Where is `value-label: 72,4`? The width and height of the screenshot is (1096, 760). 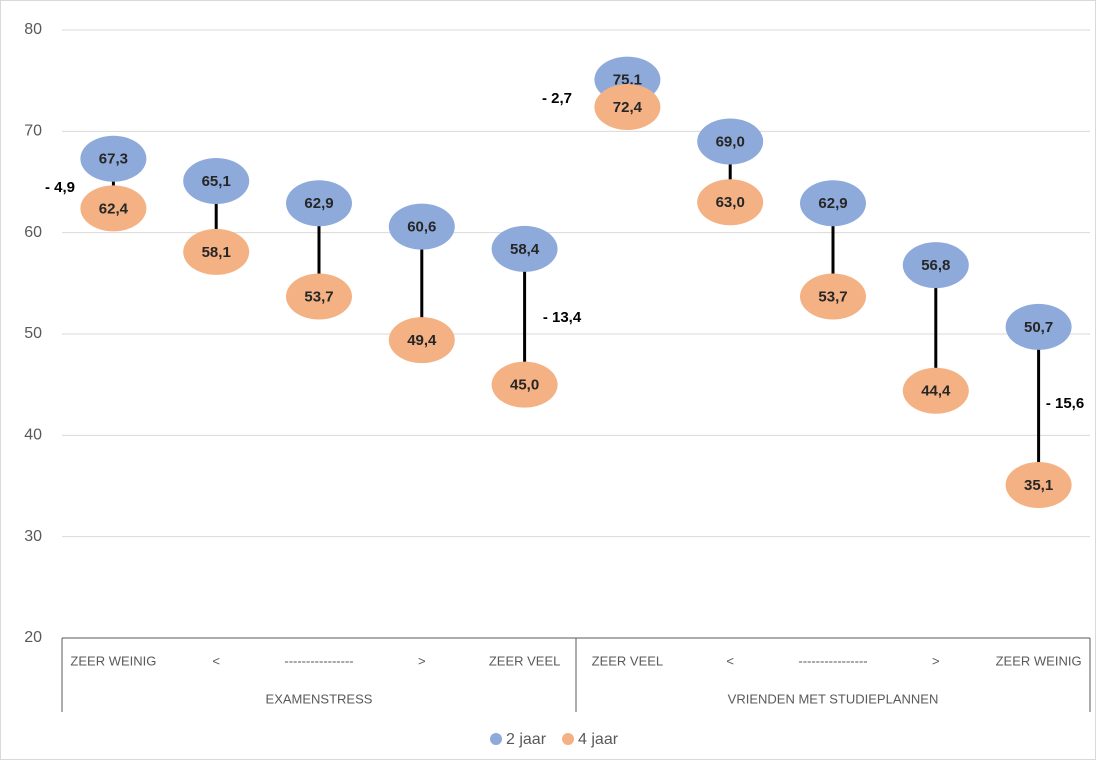 value-label: 72,4 is located at coordinates (628, 107).